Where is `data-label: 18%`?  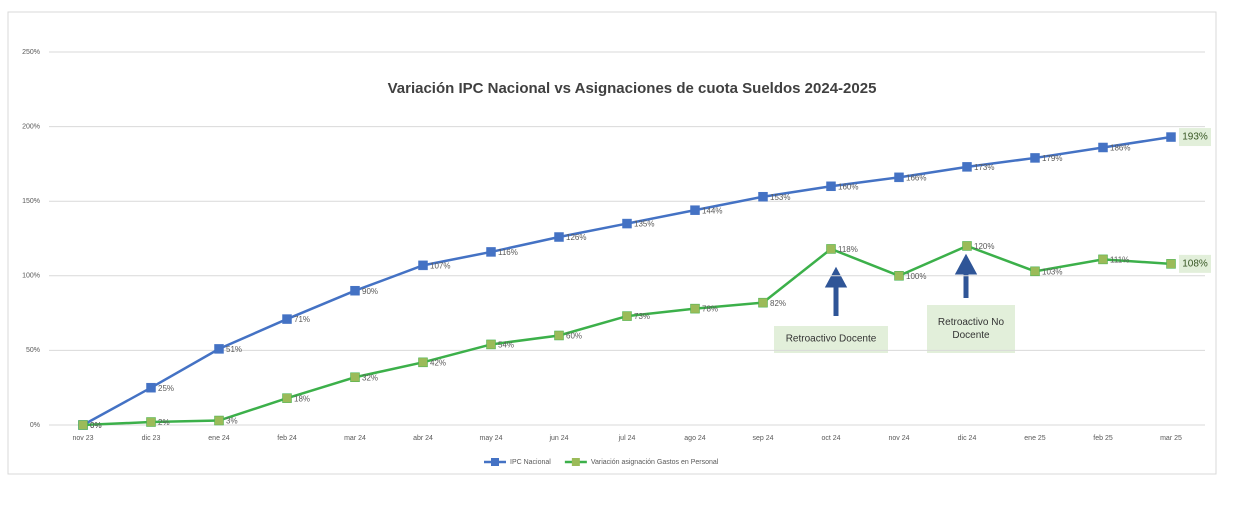
data-label: 18% is located at coordinates (302, 398).